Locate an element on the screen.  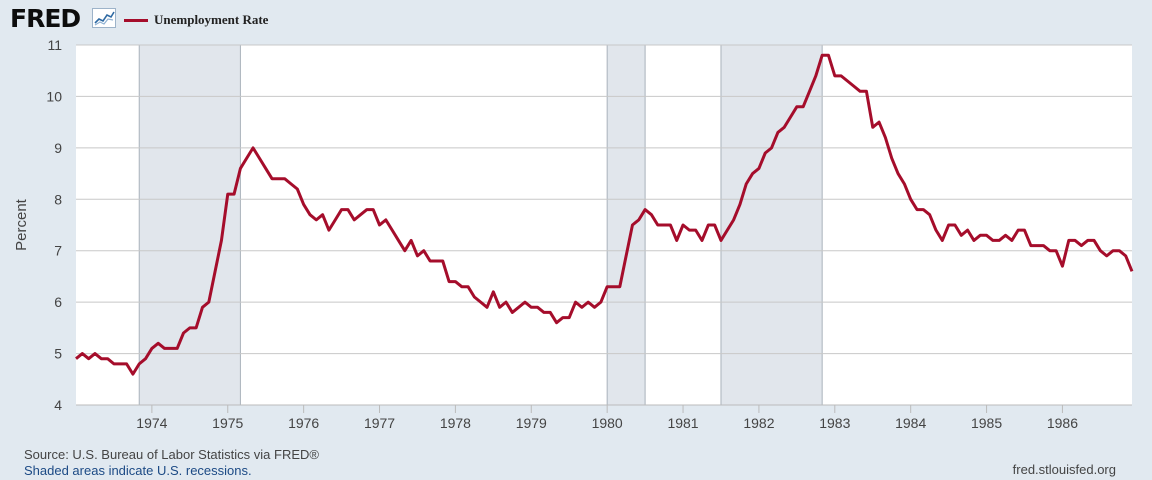
line-chart-icon is located at coordinates (104, 18).